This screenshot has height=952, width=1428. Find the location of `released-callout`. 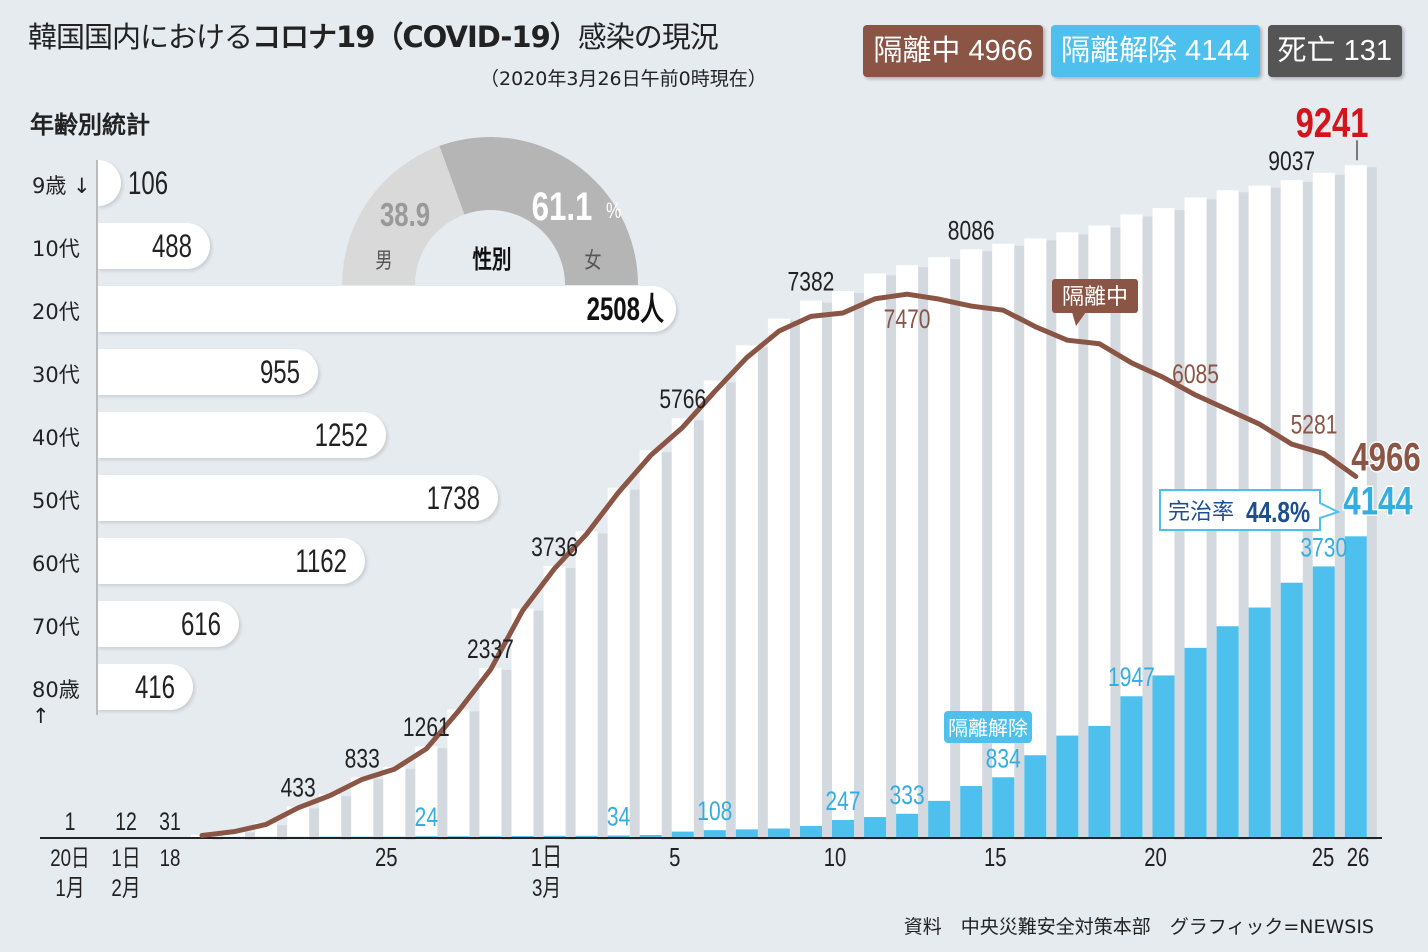

released-callout is located at coordinates (988, 727).